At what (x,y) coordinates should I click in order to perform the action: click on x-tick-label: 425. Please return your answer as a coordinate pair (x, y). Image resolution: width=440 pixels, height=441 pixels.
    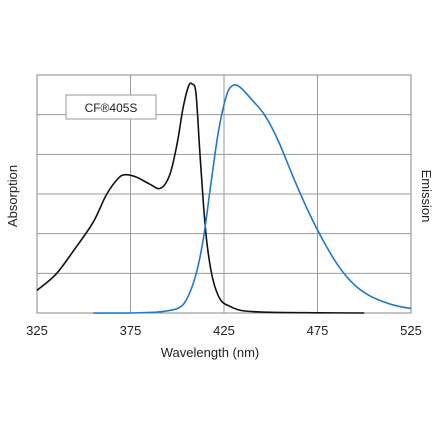
    Looking at the image, I should click on (224, 330).